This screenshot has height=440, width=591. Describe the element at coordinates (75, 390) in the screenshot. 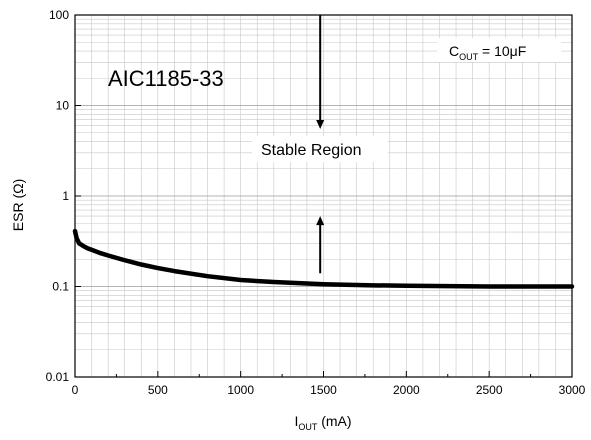

I see `x-tick-label: 0` at that location.